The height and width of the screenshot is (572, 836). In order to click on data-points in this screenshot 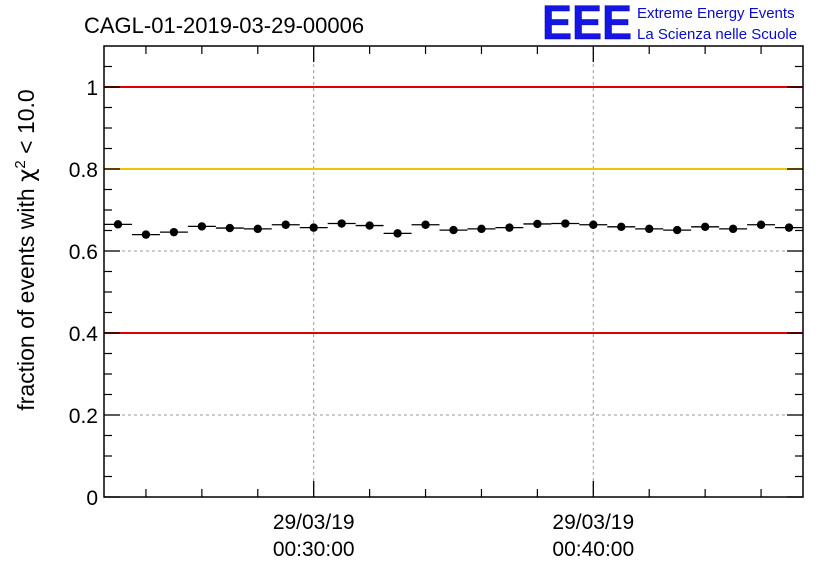, I will do `click(453, 229)`.